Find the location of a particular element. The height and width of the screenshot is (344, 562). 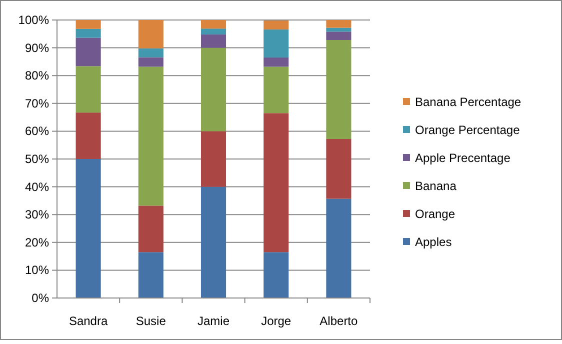

y-tick-label: 30% is located at coordinates (37, 215).